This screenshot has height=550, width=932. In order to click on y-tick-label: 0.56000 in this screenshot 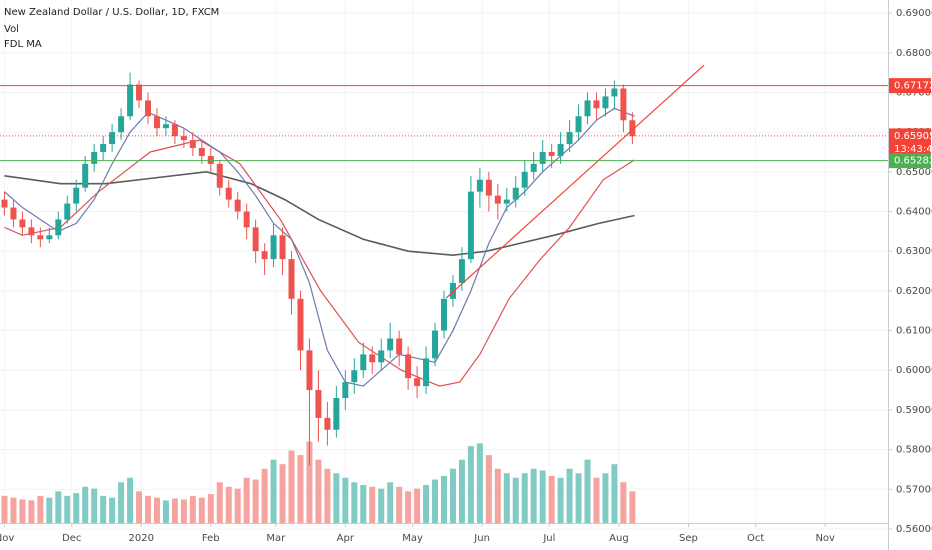, I will do `click(914, 529)`.